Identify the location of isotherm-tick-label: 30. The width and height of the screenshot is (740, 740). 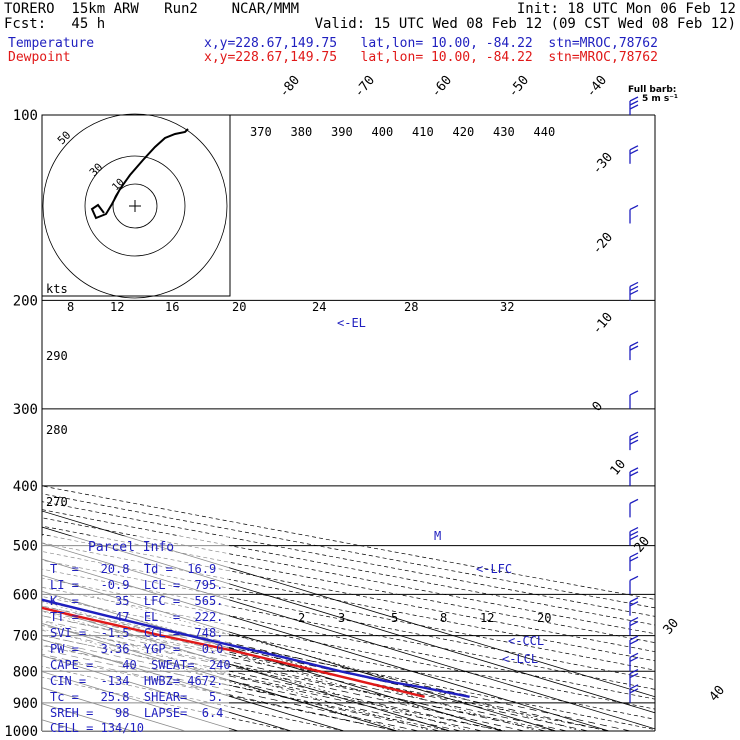
(672, 627).